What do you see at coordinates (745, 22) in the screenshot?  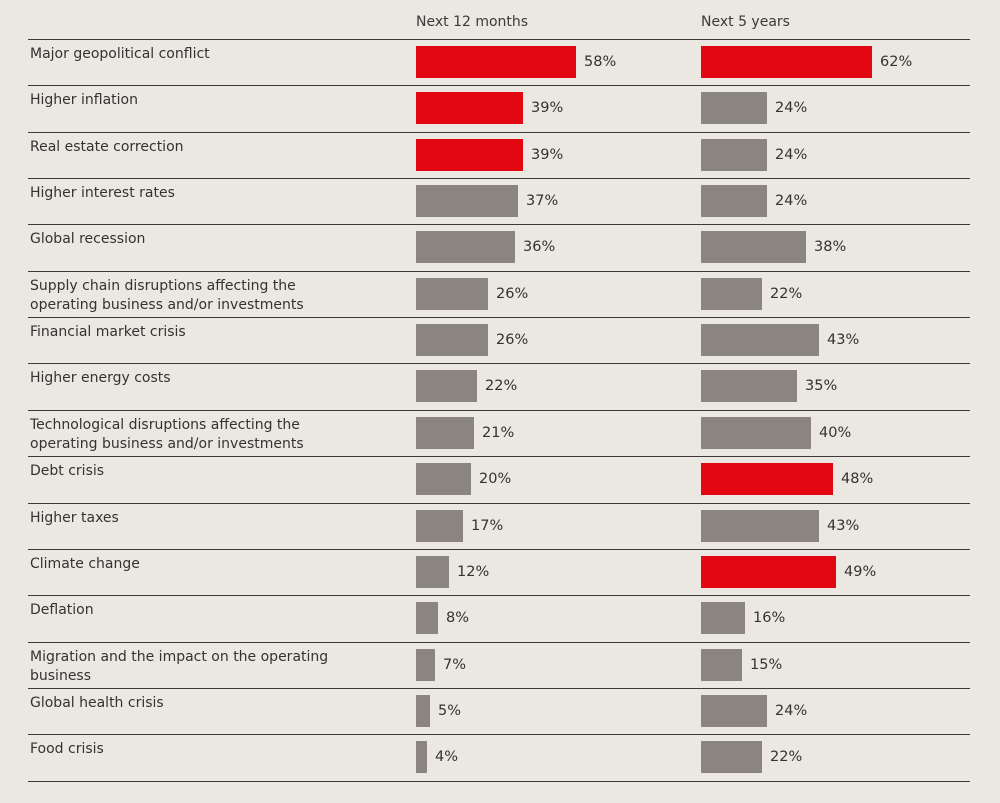 I see `column-header: Next 5 years` at bounding box center [745, 22].